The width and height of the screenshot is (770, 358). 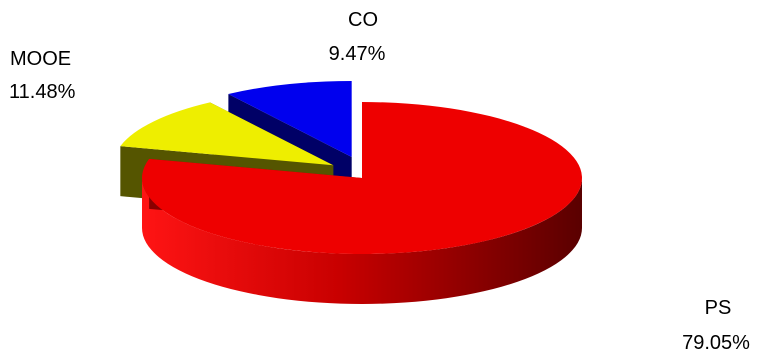 I want to click on slice-co, so click(x=290, y=118).